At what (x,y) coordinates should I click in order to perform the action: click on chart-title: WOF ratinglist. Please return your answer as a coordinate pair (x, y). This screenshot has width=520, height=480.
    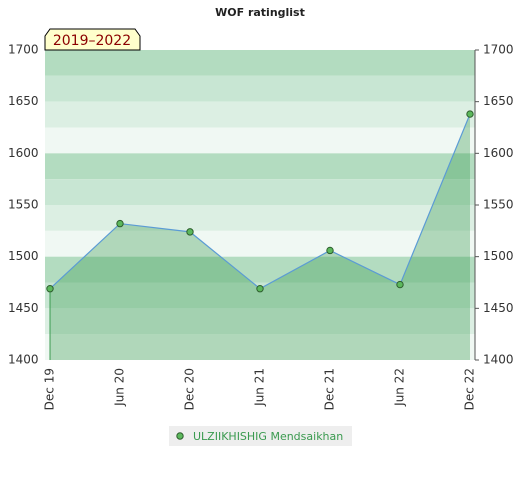
    Looking at the image, I should click on (260, 12).